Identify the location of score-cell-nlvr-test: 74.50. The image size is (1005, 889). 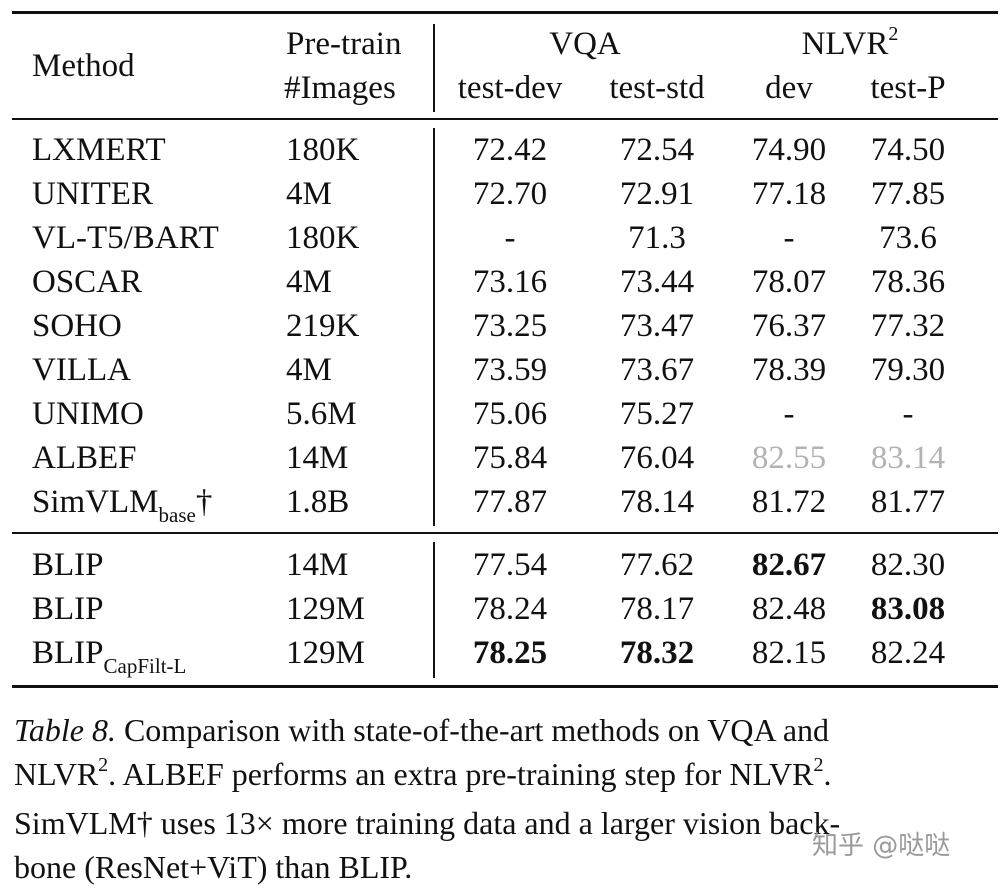
(908, 150).